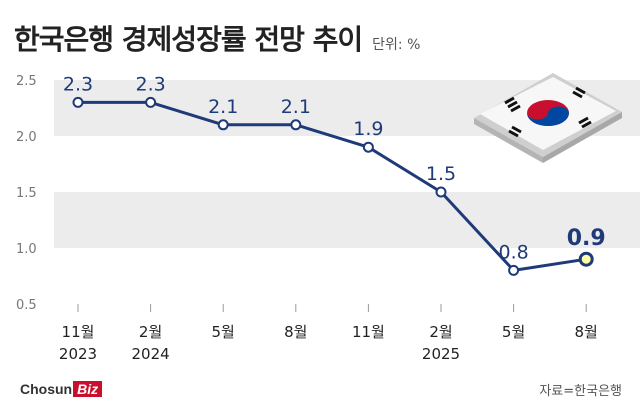  Describe the element at coordinates (513, 252) in the screenshot. I see `data-label: 0.8` at that location.